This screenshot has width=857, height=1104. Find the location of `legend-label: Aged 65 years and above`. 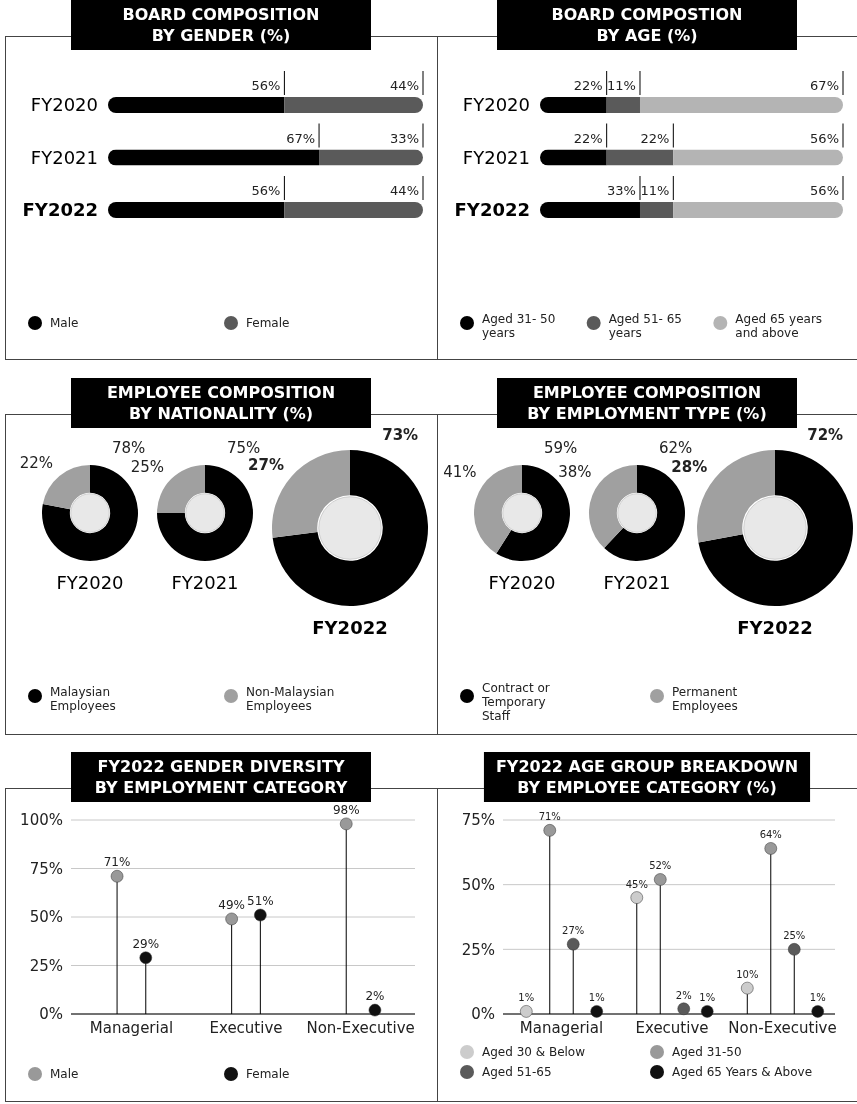

legend-label: Aged 65 years and above is located at coordinates (779, 326).